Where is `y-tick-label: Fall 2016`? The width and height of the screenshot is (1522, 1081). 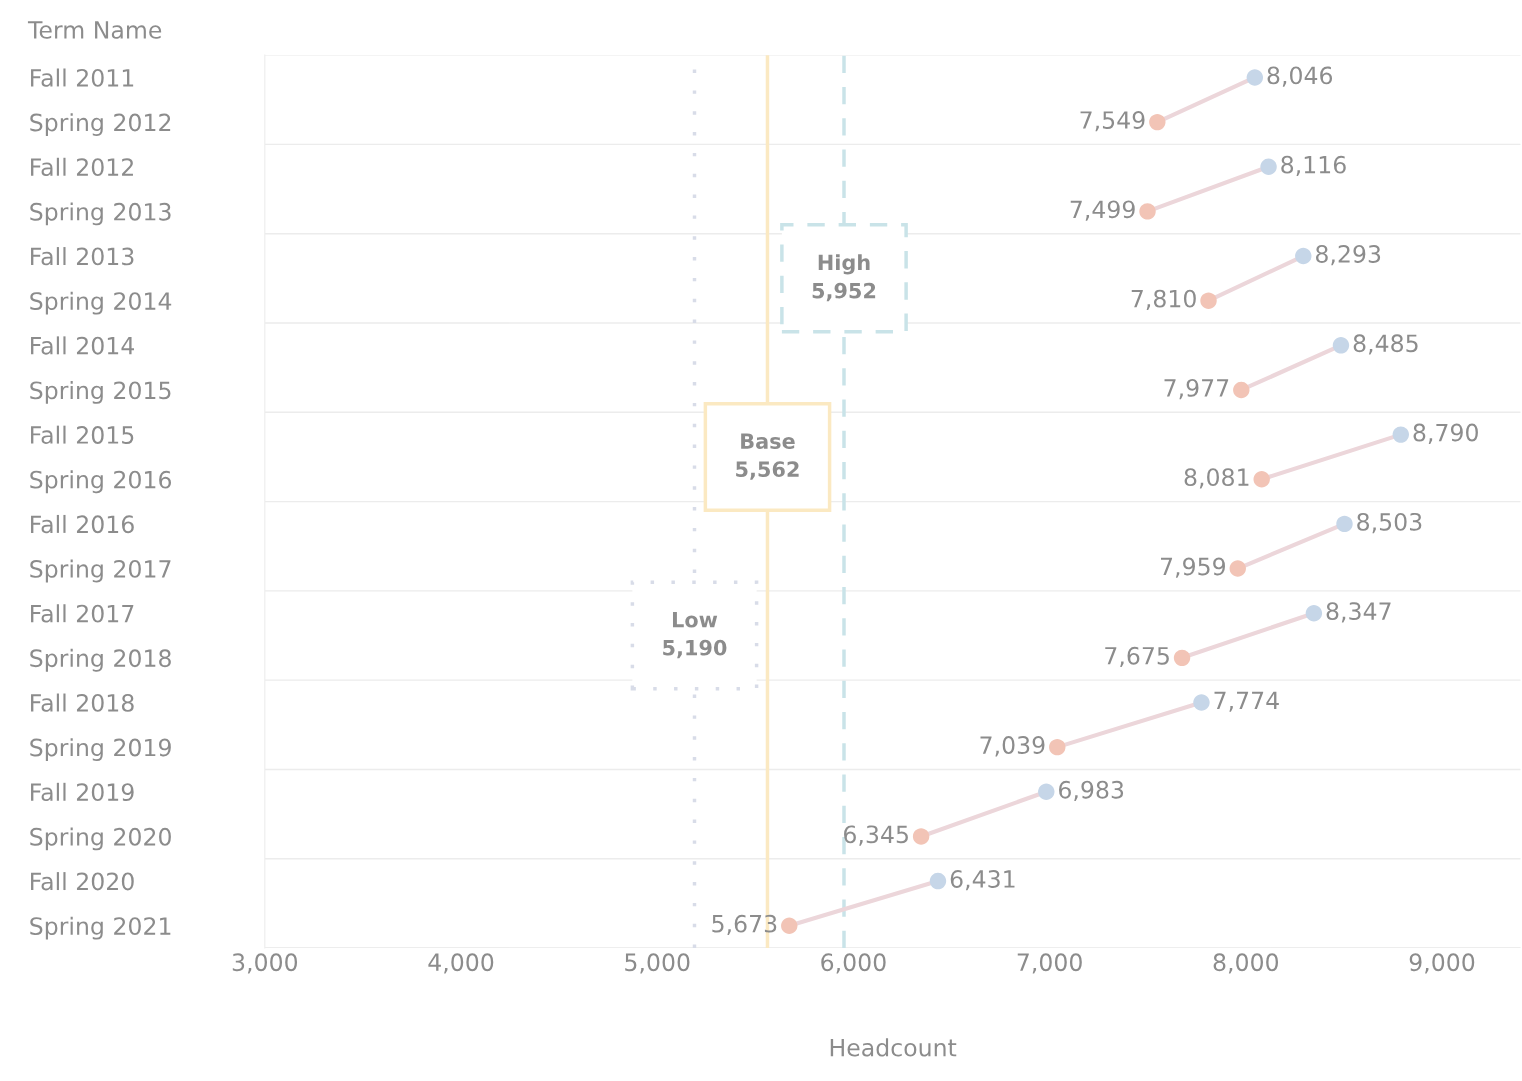 y-tick-label: Fall 2016 is located at coordinates (82, 524).